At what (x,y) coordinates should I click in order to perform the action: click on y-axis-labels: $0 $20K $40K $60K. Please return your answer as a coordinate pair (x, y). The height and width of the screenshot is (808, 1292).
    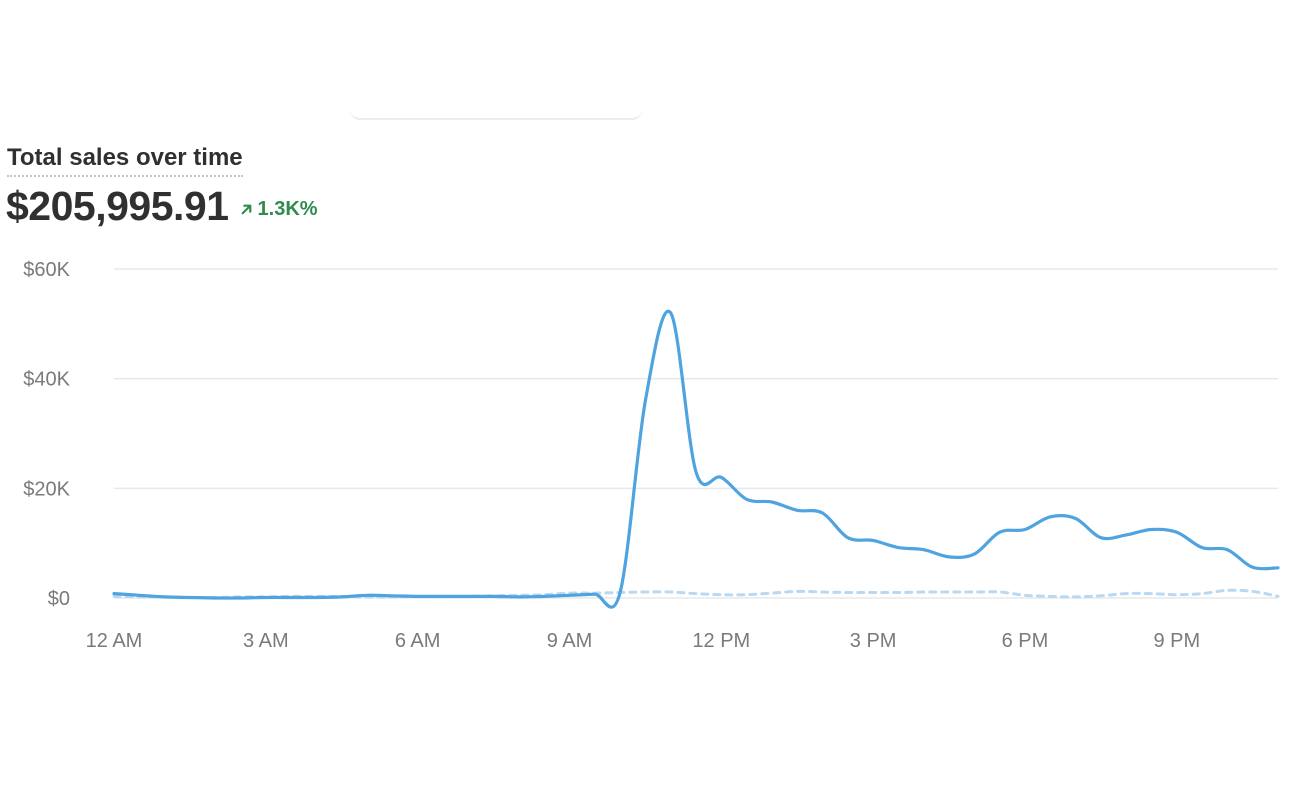
    Looking at the image, I should click on (46, 434).